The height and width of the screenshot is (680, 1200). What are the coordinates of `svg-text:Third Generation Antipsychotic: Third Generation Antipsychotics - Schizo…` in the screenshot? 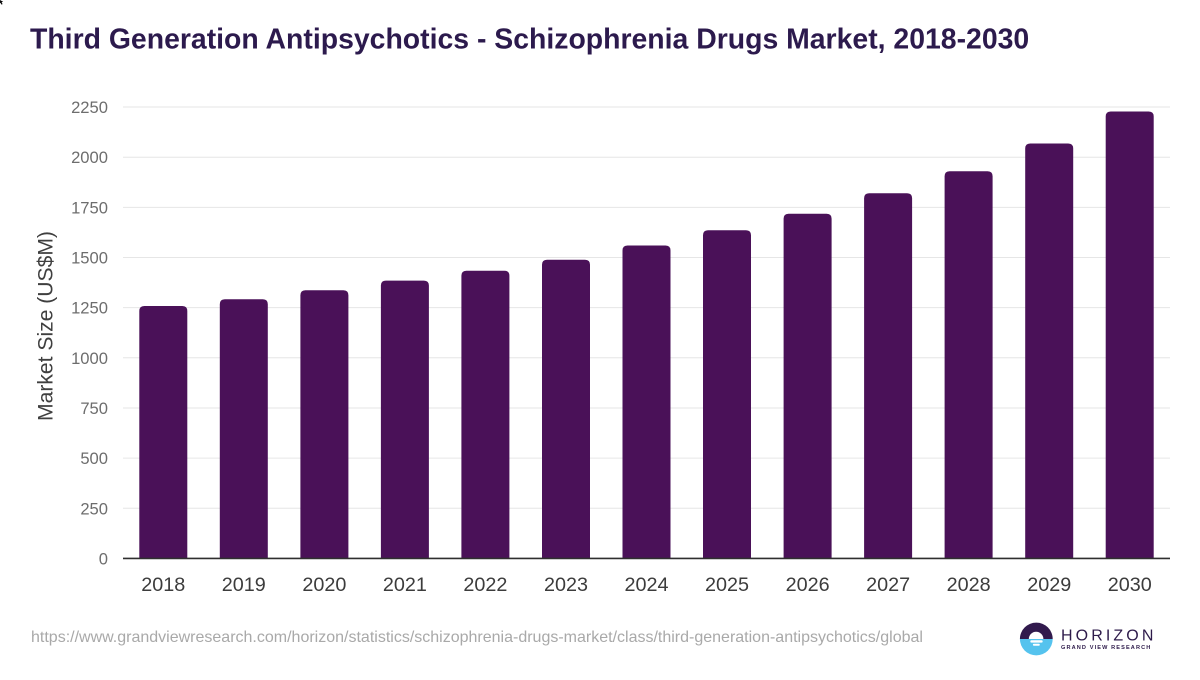 It's located at (529, 40).